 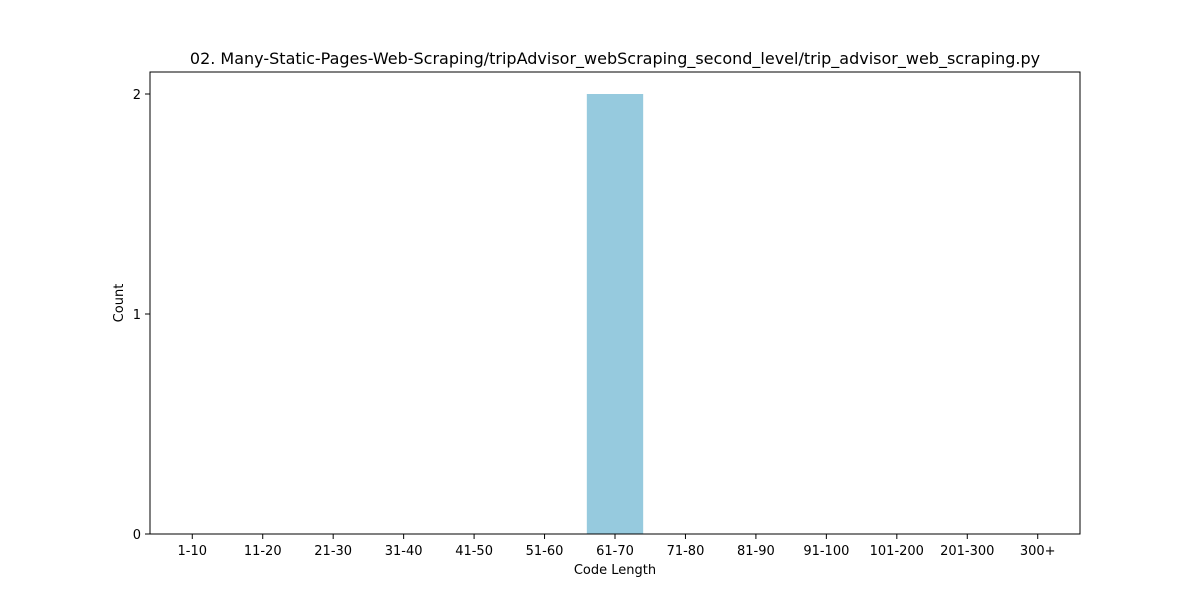 I want to click on x-tick-label: 300+, so click(x=1038, y=551).